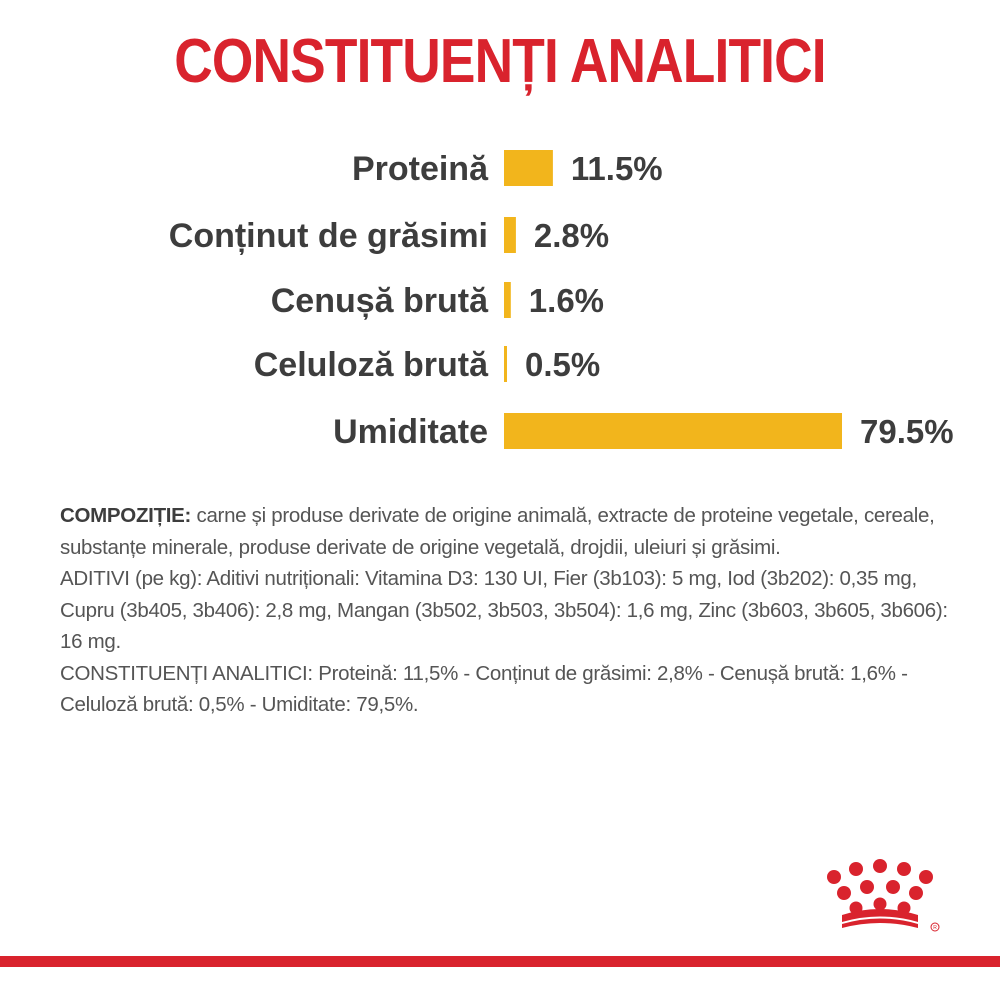 The image size is (1000, 1000). I want to click on value-label: 79.5%, so click(907, 431).